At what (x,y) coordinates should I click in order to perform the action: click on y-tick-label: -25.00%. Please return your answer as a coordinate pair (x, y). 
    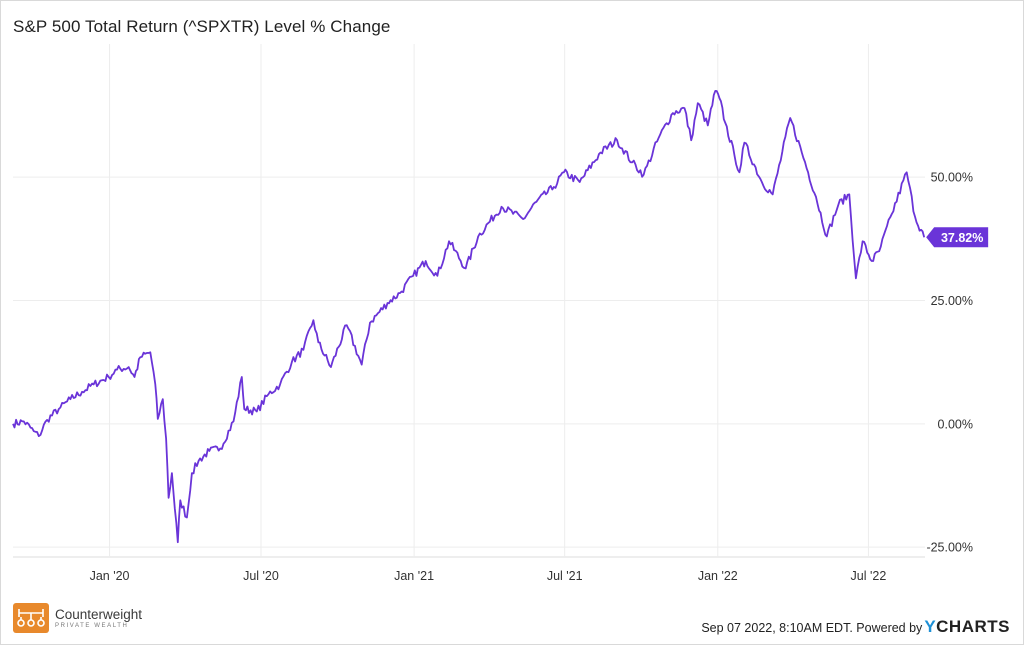
    Looking at the image, I should click on (949, 548).